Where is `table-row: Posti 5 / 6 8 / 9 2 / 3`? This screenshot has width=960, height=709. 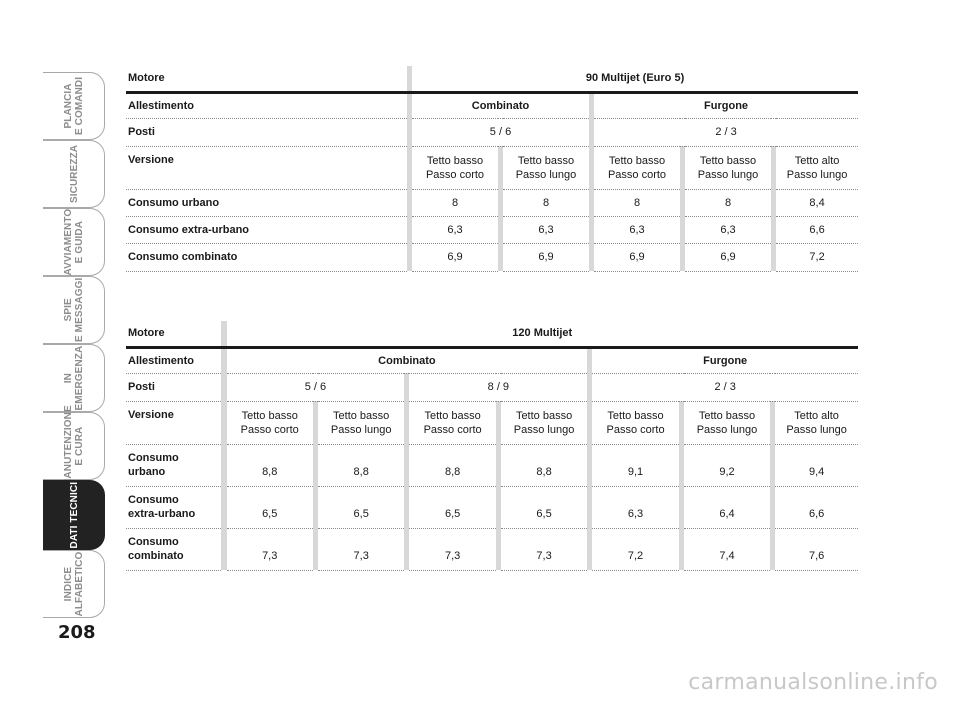
table-row: Posti 5 / 6 8 / 9 2 / 3 is located at coordinates (492, 387).